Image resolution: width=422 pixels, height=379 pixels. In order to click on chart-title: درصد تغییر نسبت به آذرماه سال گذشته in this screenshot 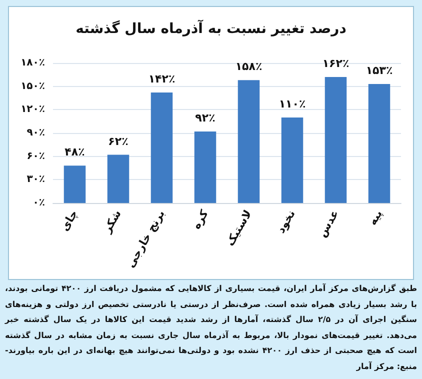, I will do `click(211, 28)`.